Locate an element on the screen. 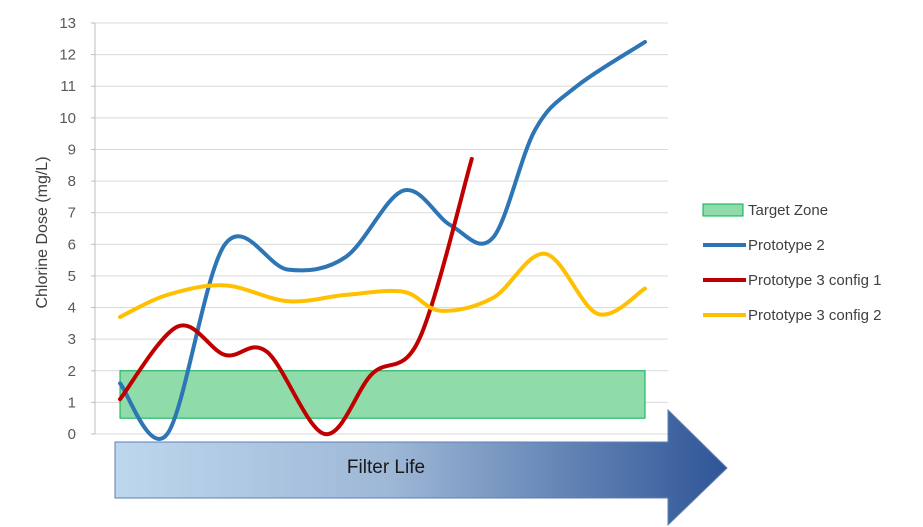  y-tick-label: 4 is located at coordinates (72, 308).